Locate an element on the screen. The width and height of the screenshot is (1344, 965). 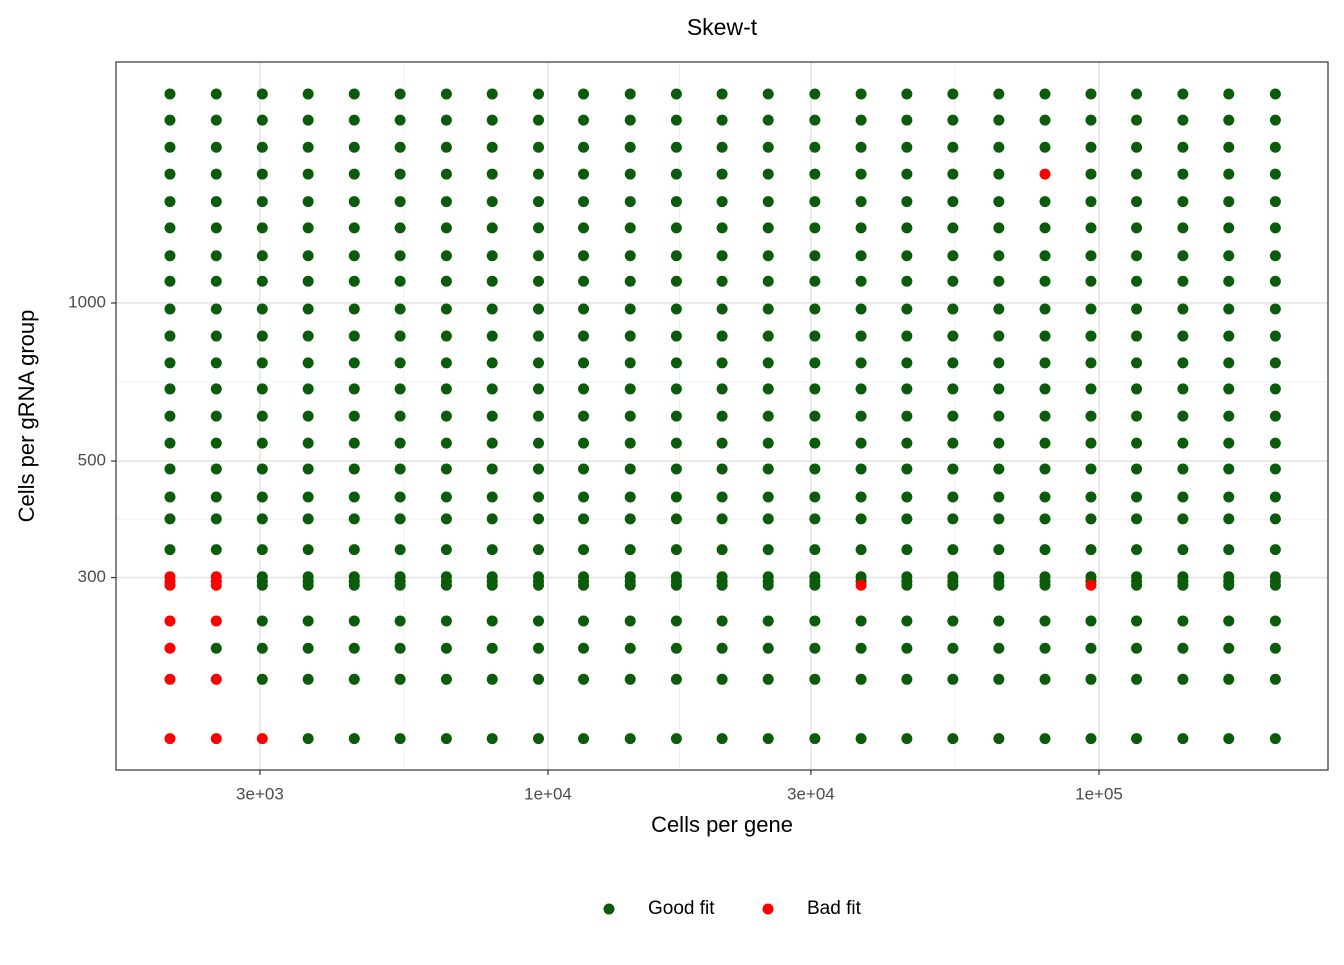
legend: Good fit Bad fit is located at coordinates (732, 908).